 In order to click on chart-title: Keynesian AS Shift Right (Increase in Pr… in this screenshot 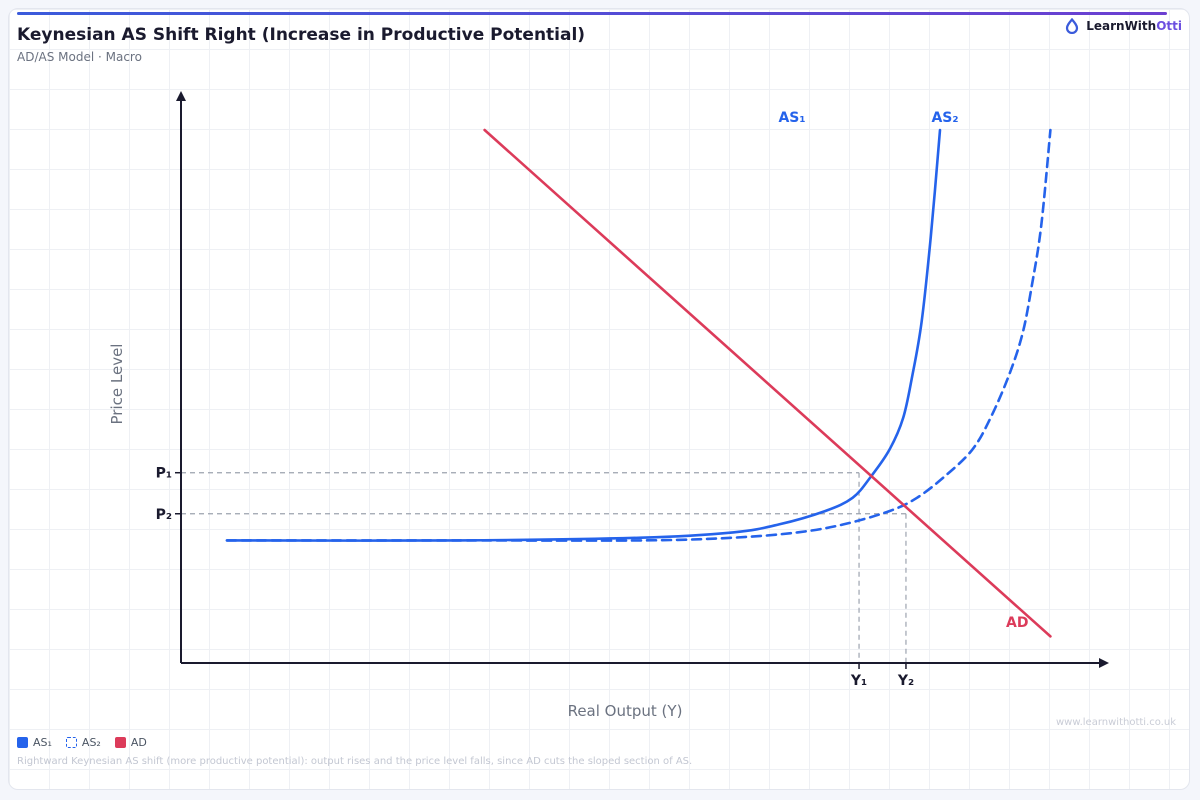, I will do `click(301, 35)`.